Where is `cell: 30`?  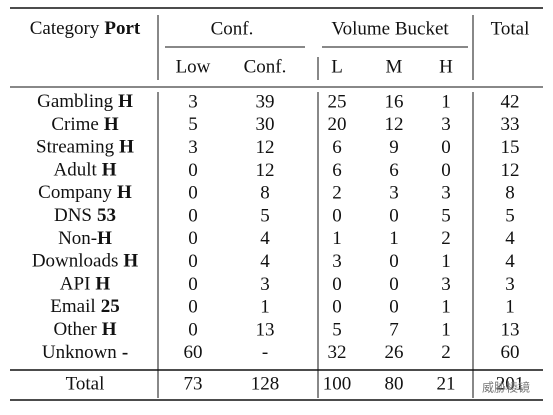
cell: 30 is located at coordinates (265, 124).